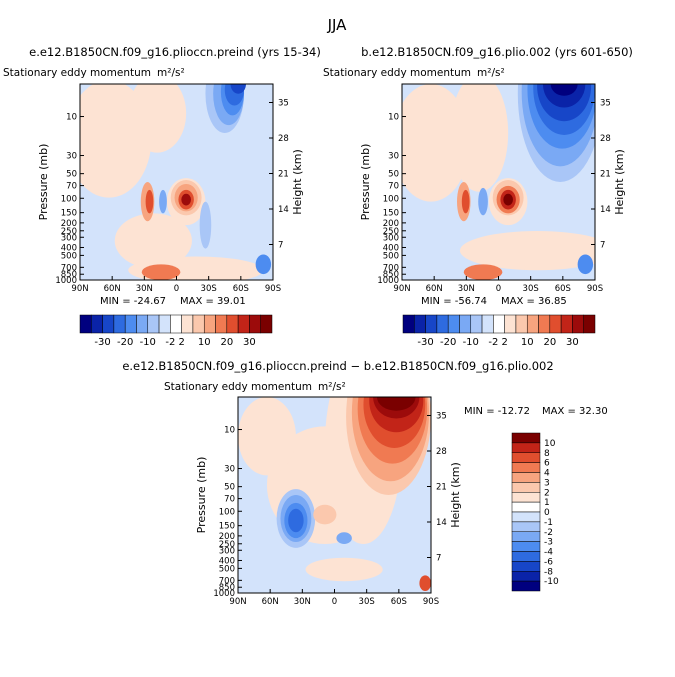  What do you see at coordinates (548, 562) in the screenshot?
I see `panel-3-colorbar-label: -6` at bounding box center [548, 562].